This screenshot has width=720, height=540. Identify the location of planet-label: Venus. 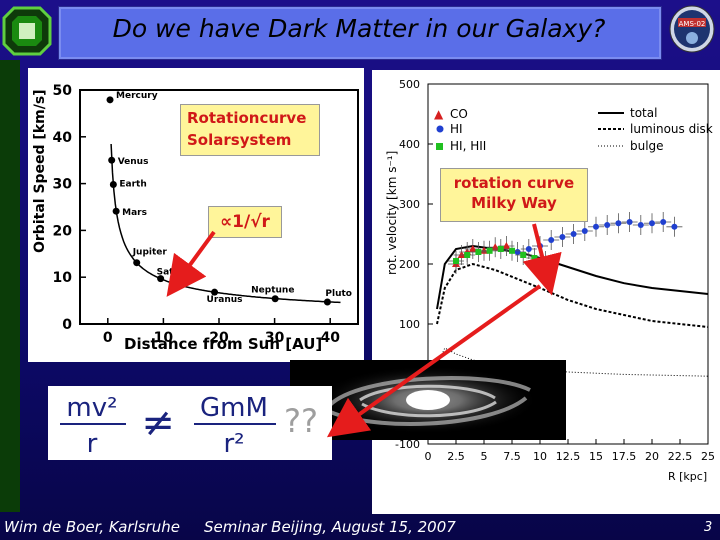
(133, 162).